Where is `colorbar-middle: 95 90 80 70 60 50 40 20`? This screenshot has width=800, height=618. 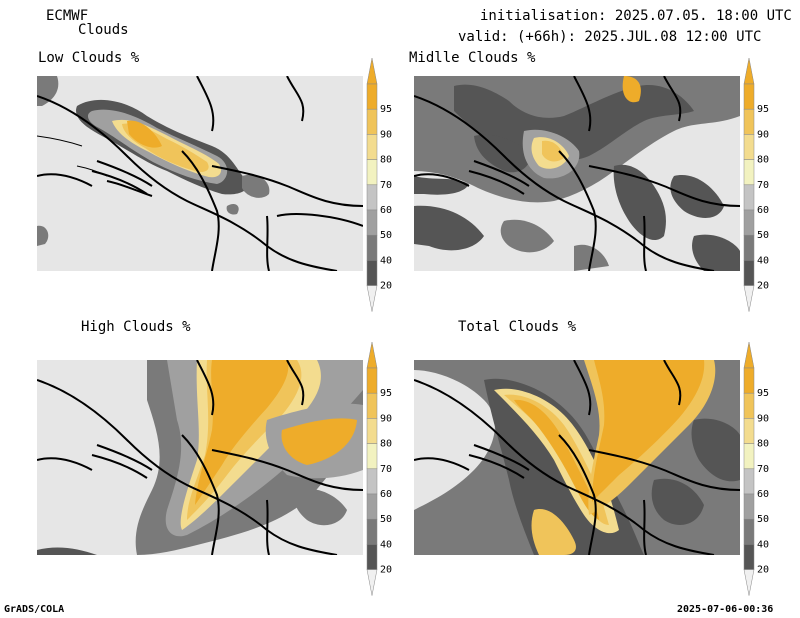 colorbar-middle: 95 90 80 70 60 50 40 20 is located at coordinates (756, 184).